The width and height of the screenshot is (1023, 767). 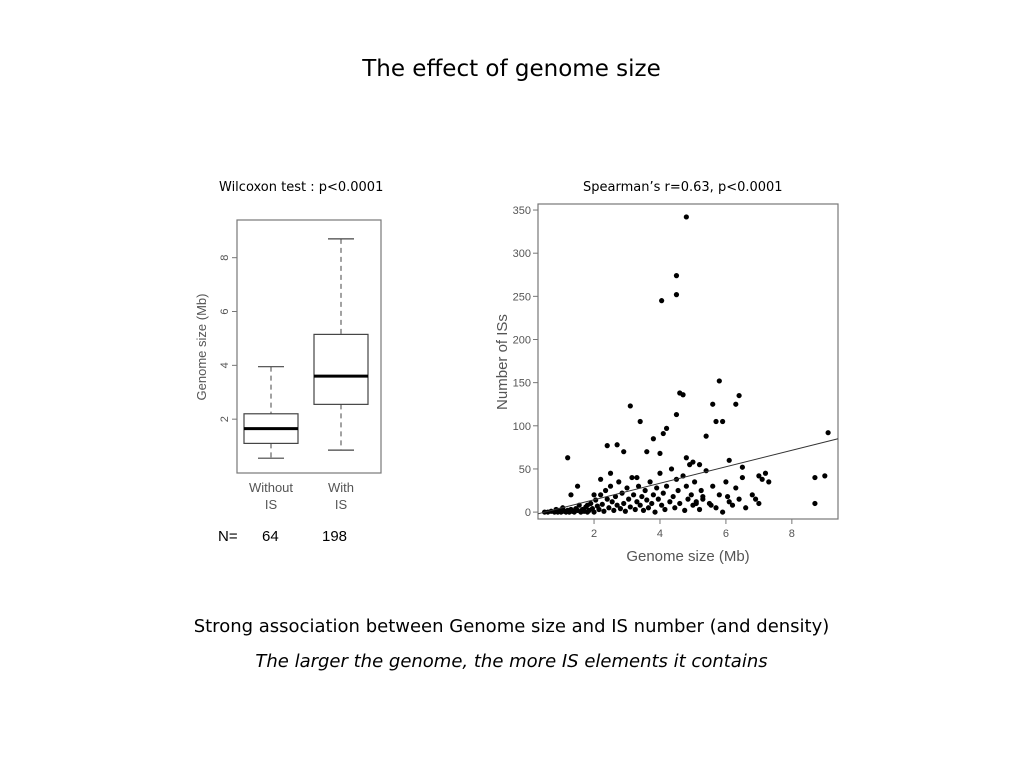 What do you see at coordinates (225, 419) in the screenshot?
I see `boxplot-y-tick-label-1: 2` at bounding box center [225, 419].